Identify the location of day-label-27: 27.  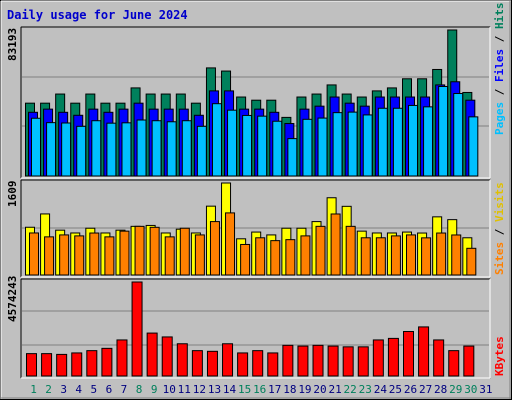
(425, 389).